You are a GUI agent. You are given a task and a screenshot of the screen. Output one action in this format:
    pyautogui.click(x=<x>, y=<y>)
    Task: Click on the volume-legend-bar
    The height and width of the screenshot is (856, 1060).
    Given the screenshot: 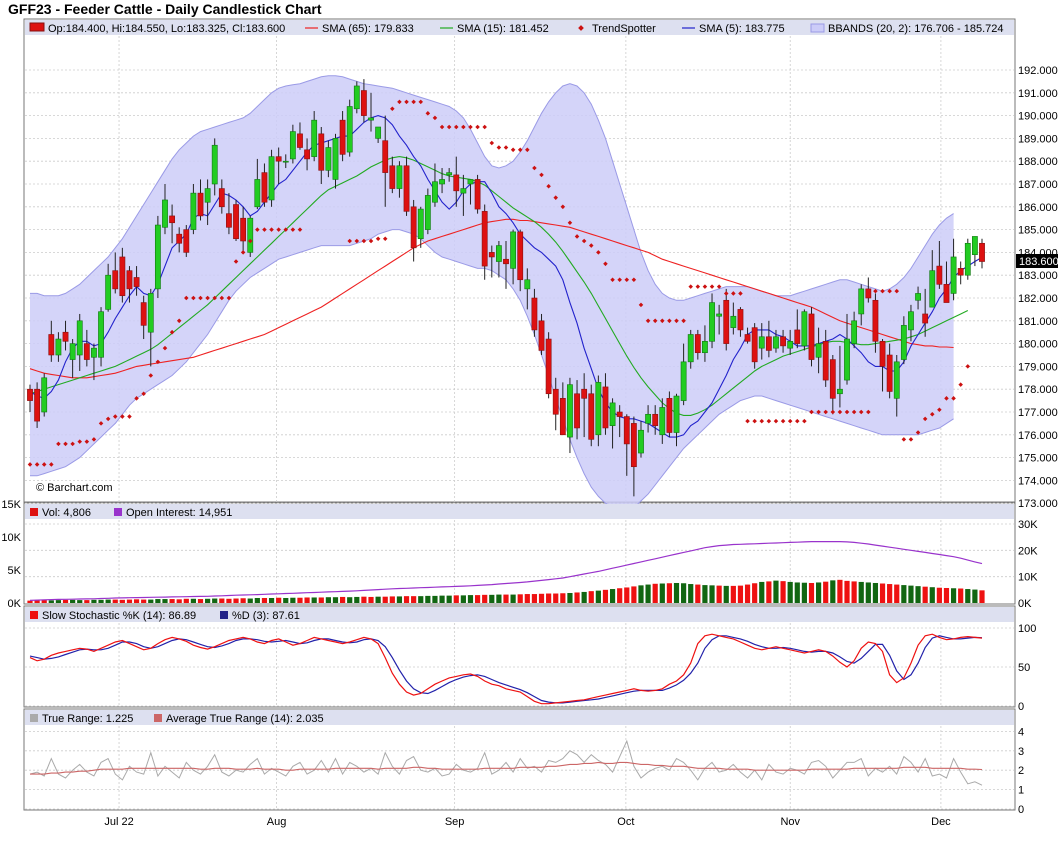 What is the action you would take?
    pyautogui.click(x=519, y=511)
    